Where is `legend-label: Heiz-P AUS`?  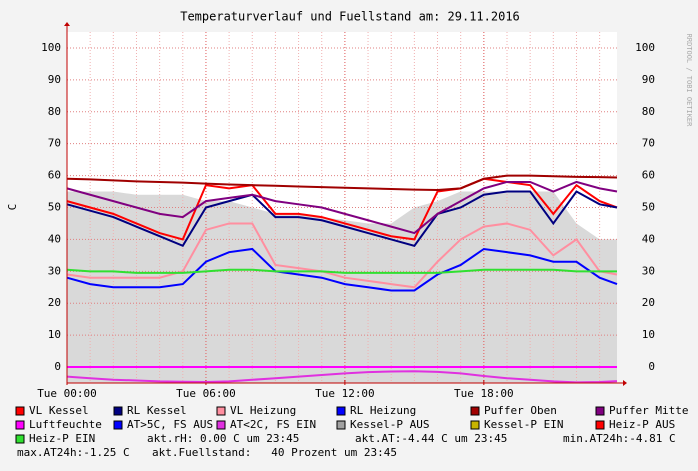
legend-label: Heiz-P AUS is located at coordinates (642, 424).